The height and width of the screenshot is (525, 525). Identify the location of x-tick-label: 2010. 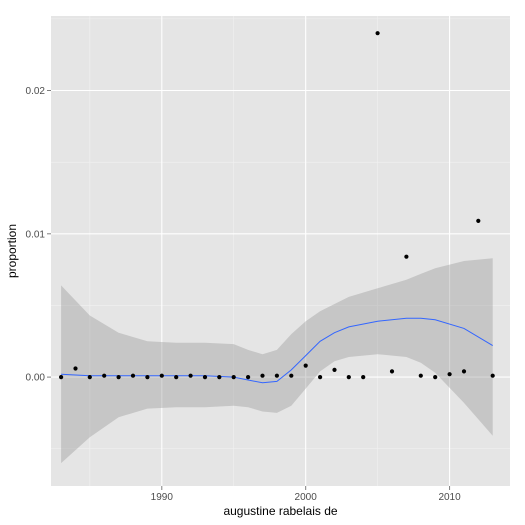
(449, 497).